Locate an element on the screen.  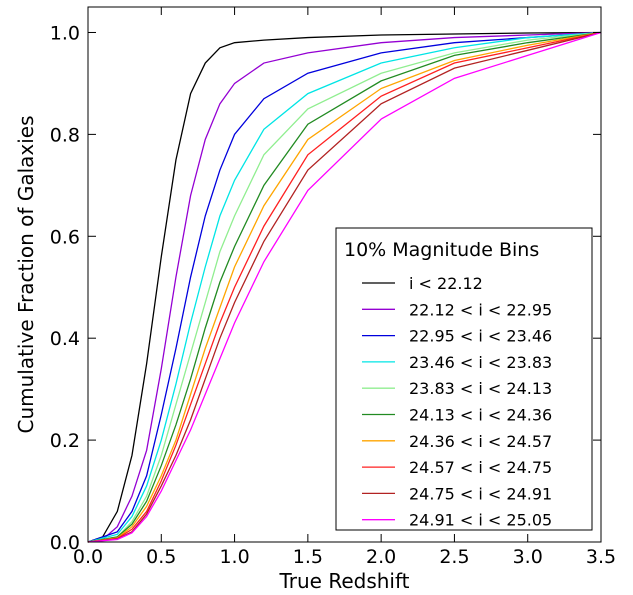
x-axis-label: True Redshift is located at coordinates (343, 581).